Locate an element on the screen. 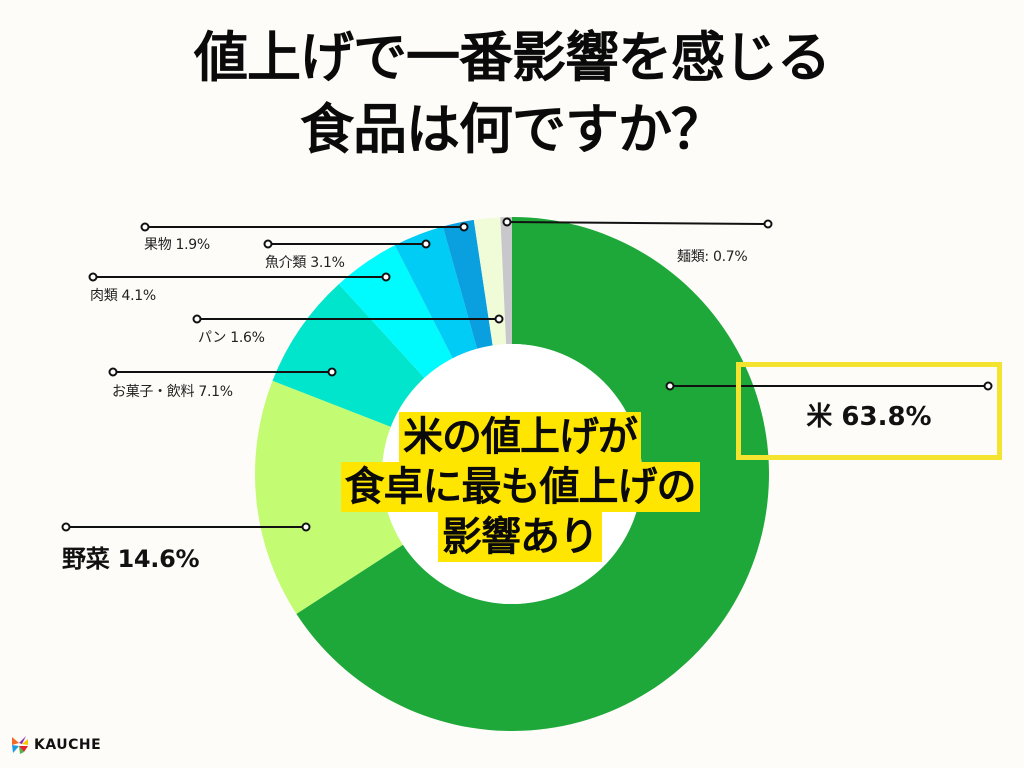 Image resolution: width=1024 pixels, height=768 pixels. callout-line2: 食卓に最も値上げの is located at coordinates (520, 487).